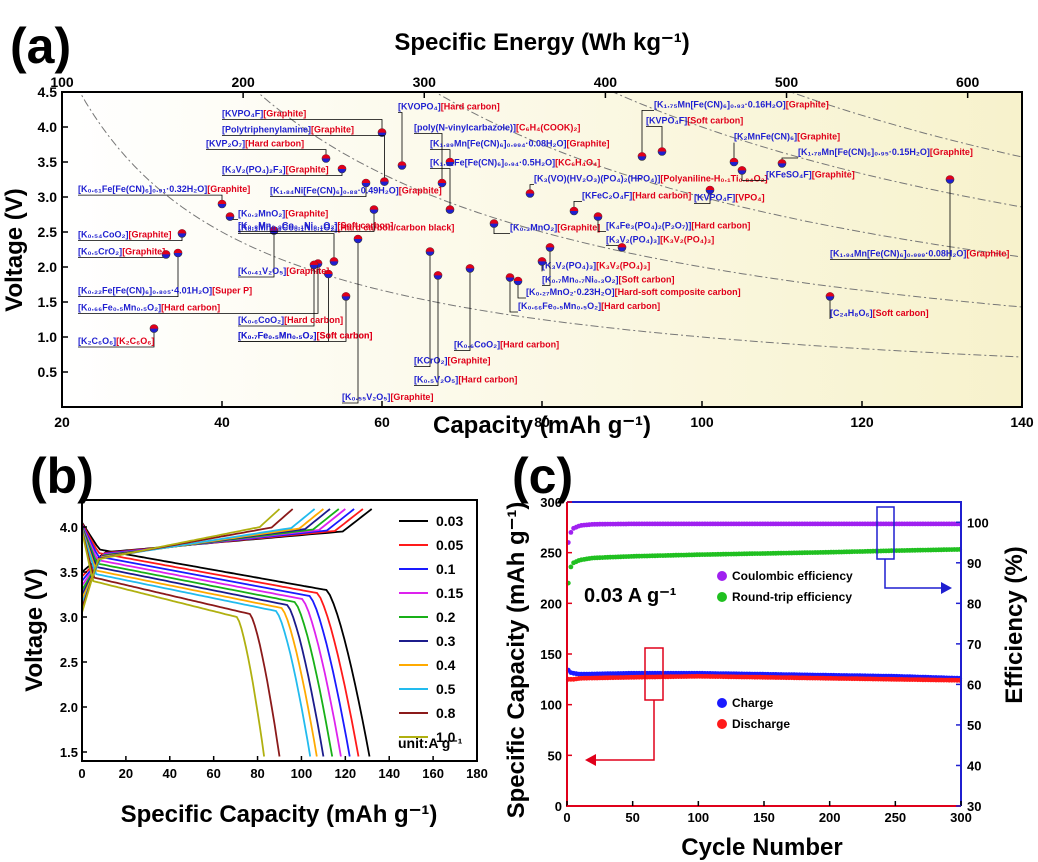  Describe the element at coordinates (126, 773) in the screenshot. I see `x-tick-label: 20` at that location.